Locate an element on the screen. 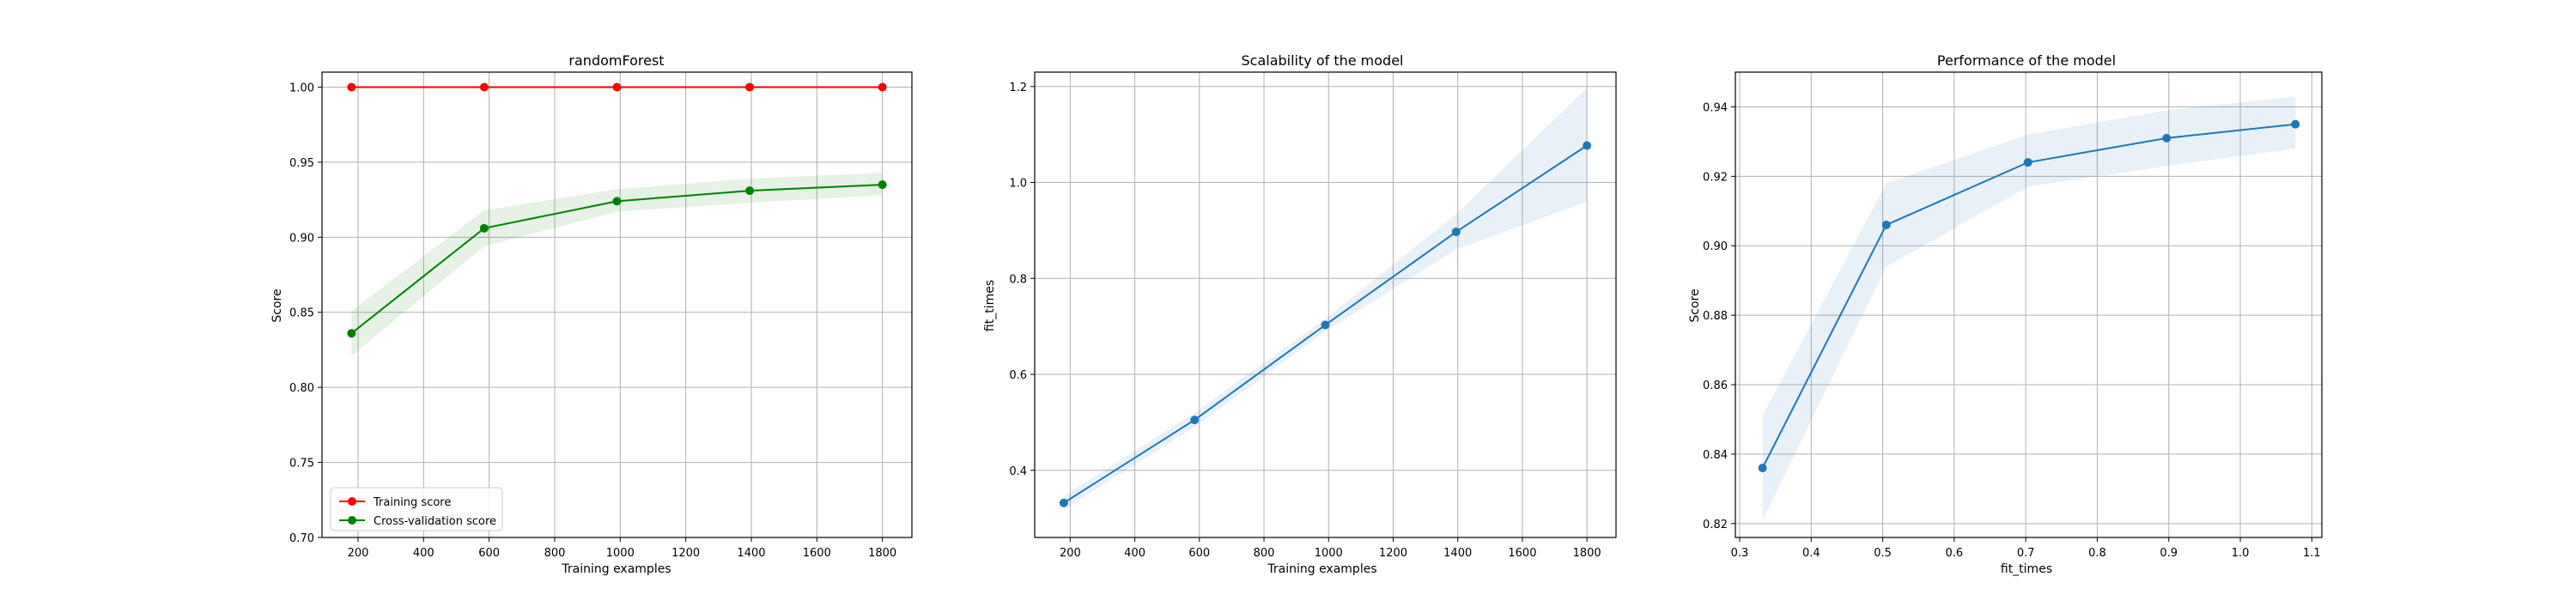 Image resolution: width=2576 pixels, height=601 pixels. y-tick-label: 1.0 is located at coordinates (1018, 184).